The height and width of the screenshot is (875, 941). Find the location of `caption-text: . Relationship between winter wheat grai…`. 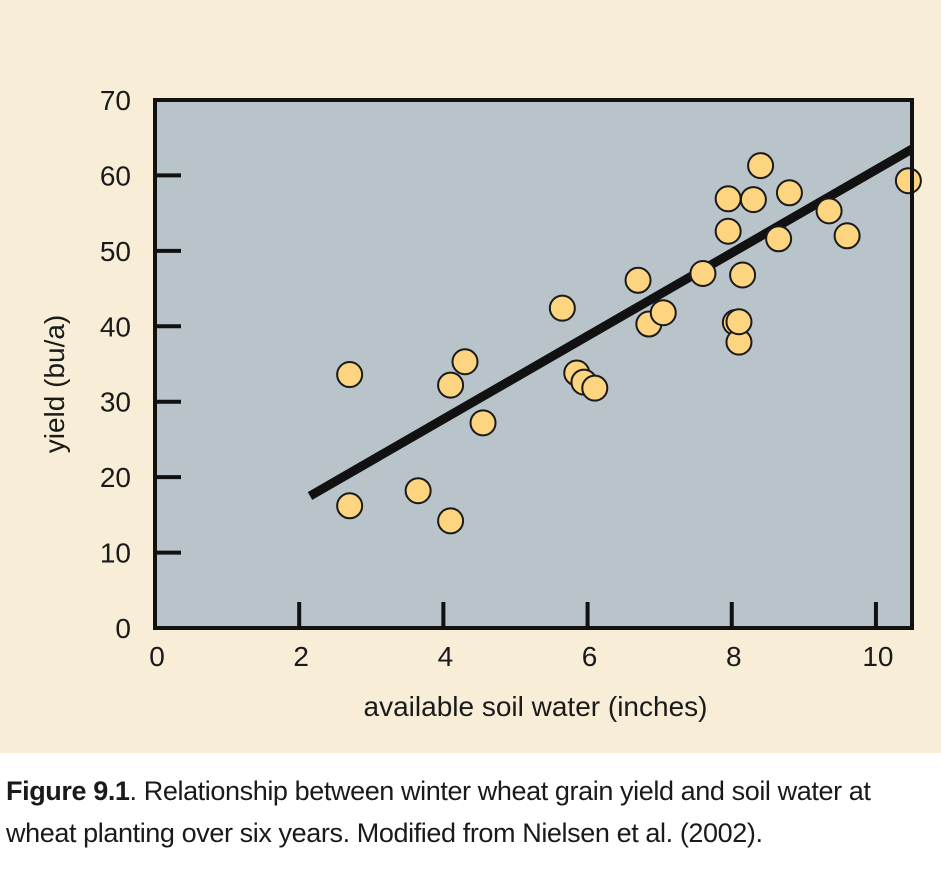

caption-text: . Relationship between winter wheat grai… is located at coordinates (438, 812).